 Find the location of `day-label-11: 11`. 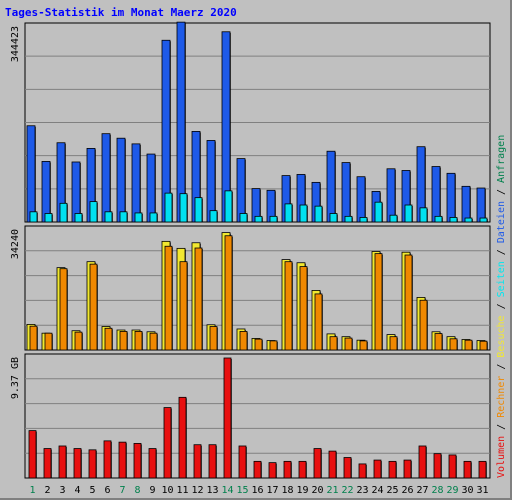

day-label-11: 11 is located at coordinates (182, 490).